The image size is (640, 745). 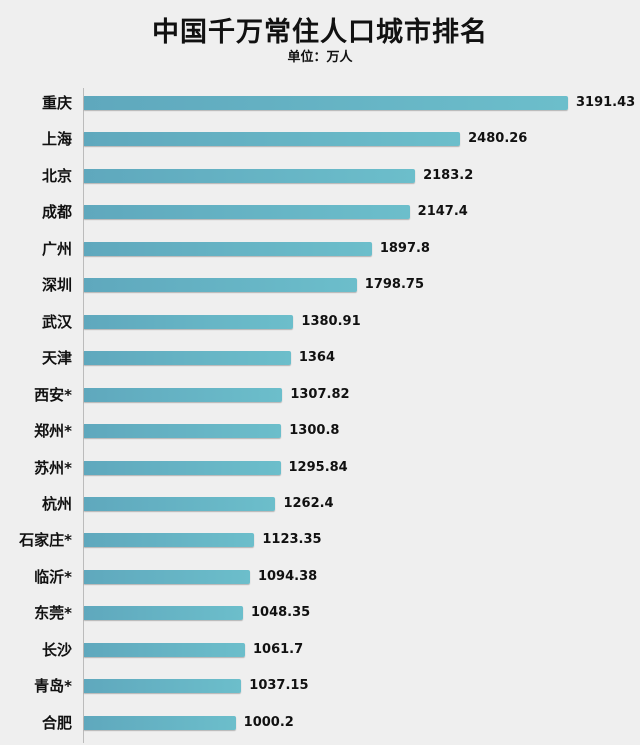 What do you see at coordinates (83, 415) in the screenshot?
I see `category-axis-line` at bounding box center [83, 415].